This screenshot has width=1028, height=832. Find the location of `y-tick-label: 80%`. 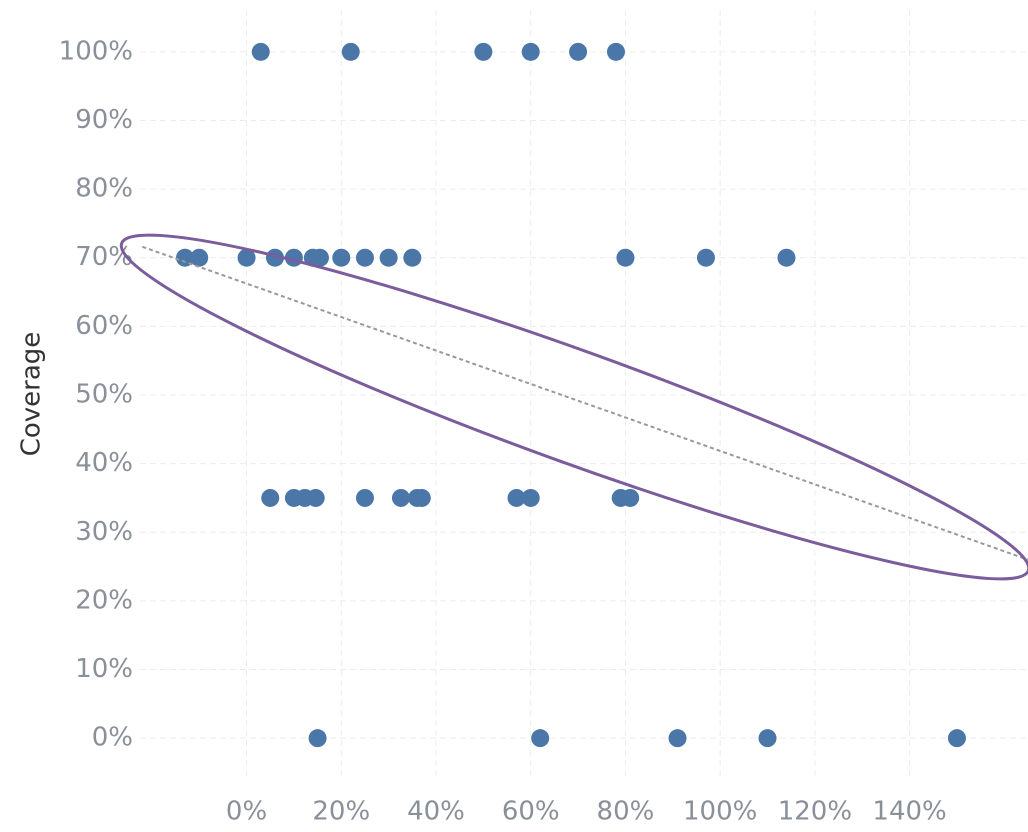

y-tick-label: 80% is located at coordinates (104, 189).